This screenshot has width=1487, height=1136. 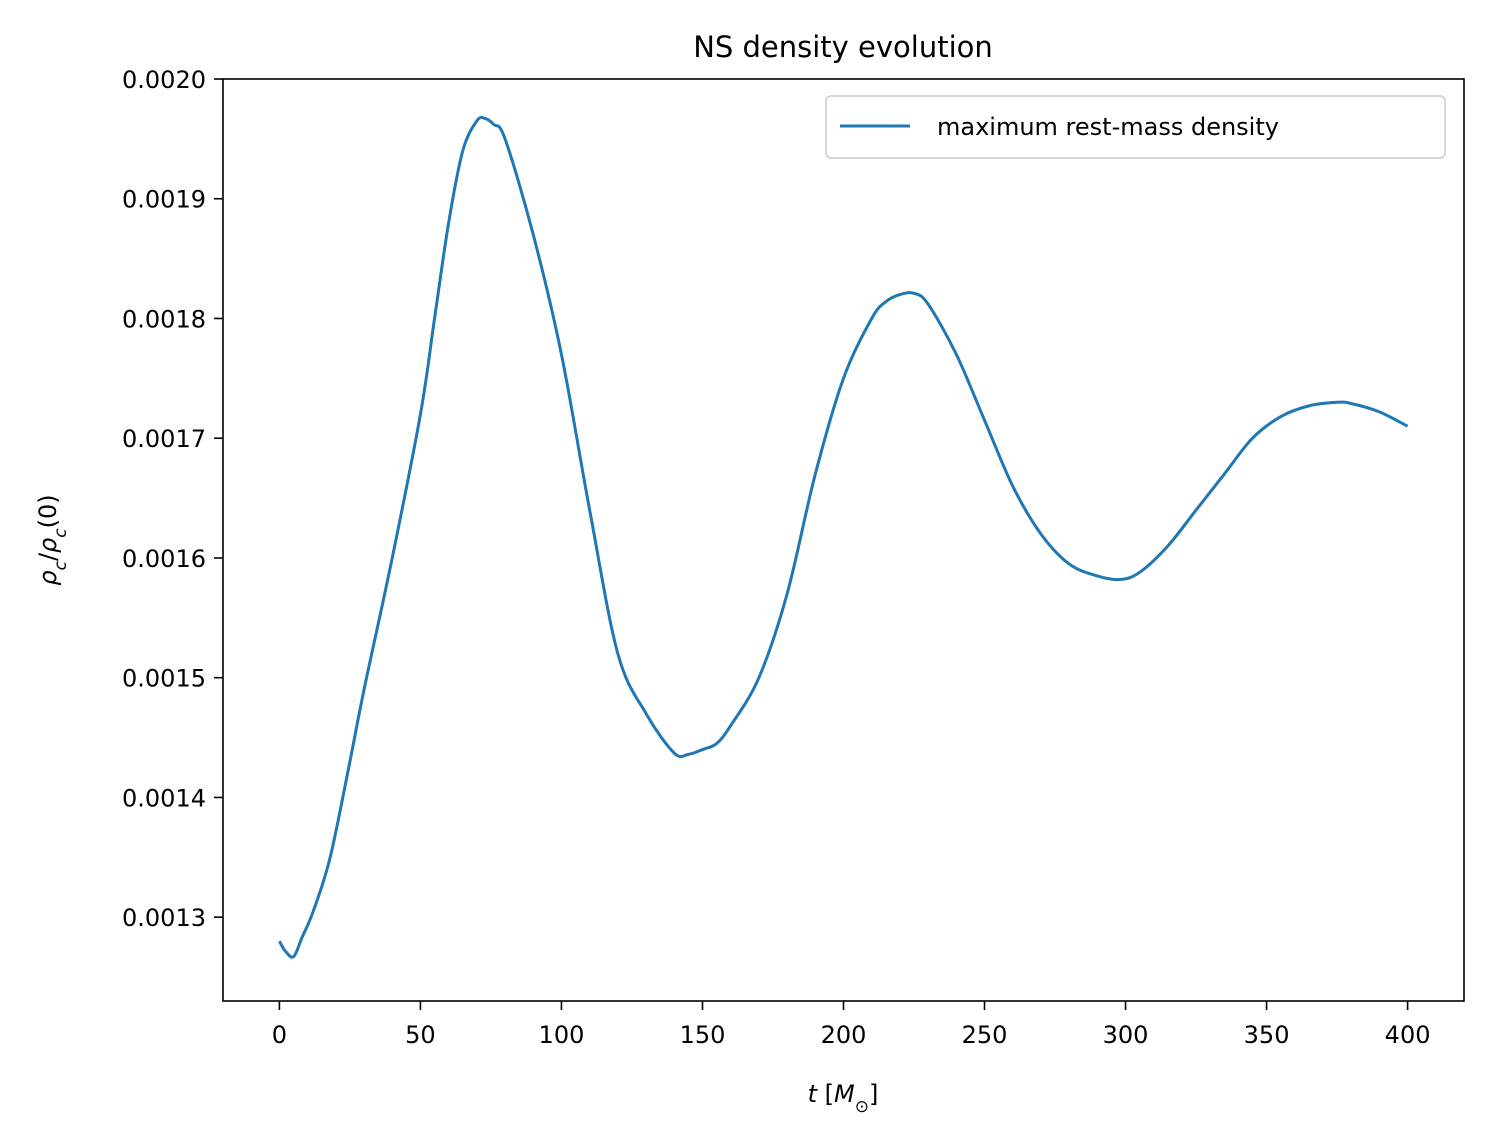 I want to click on y-tick-label: 0.0019, so click(x=164, y=200).